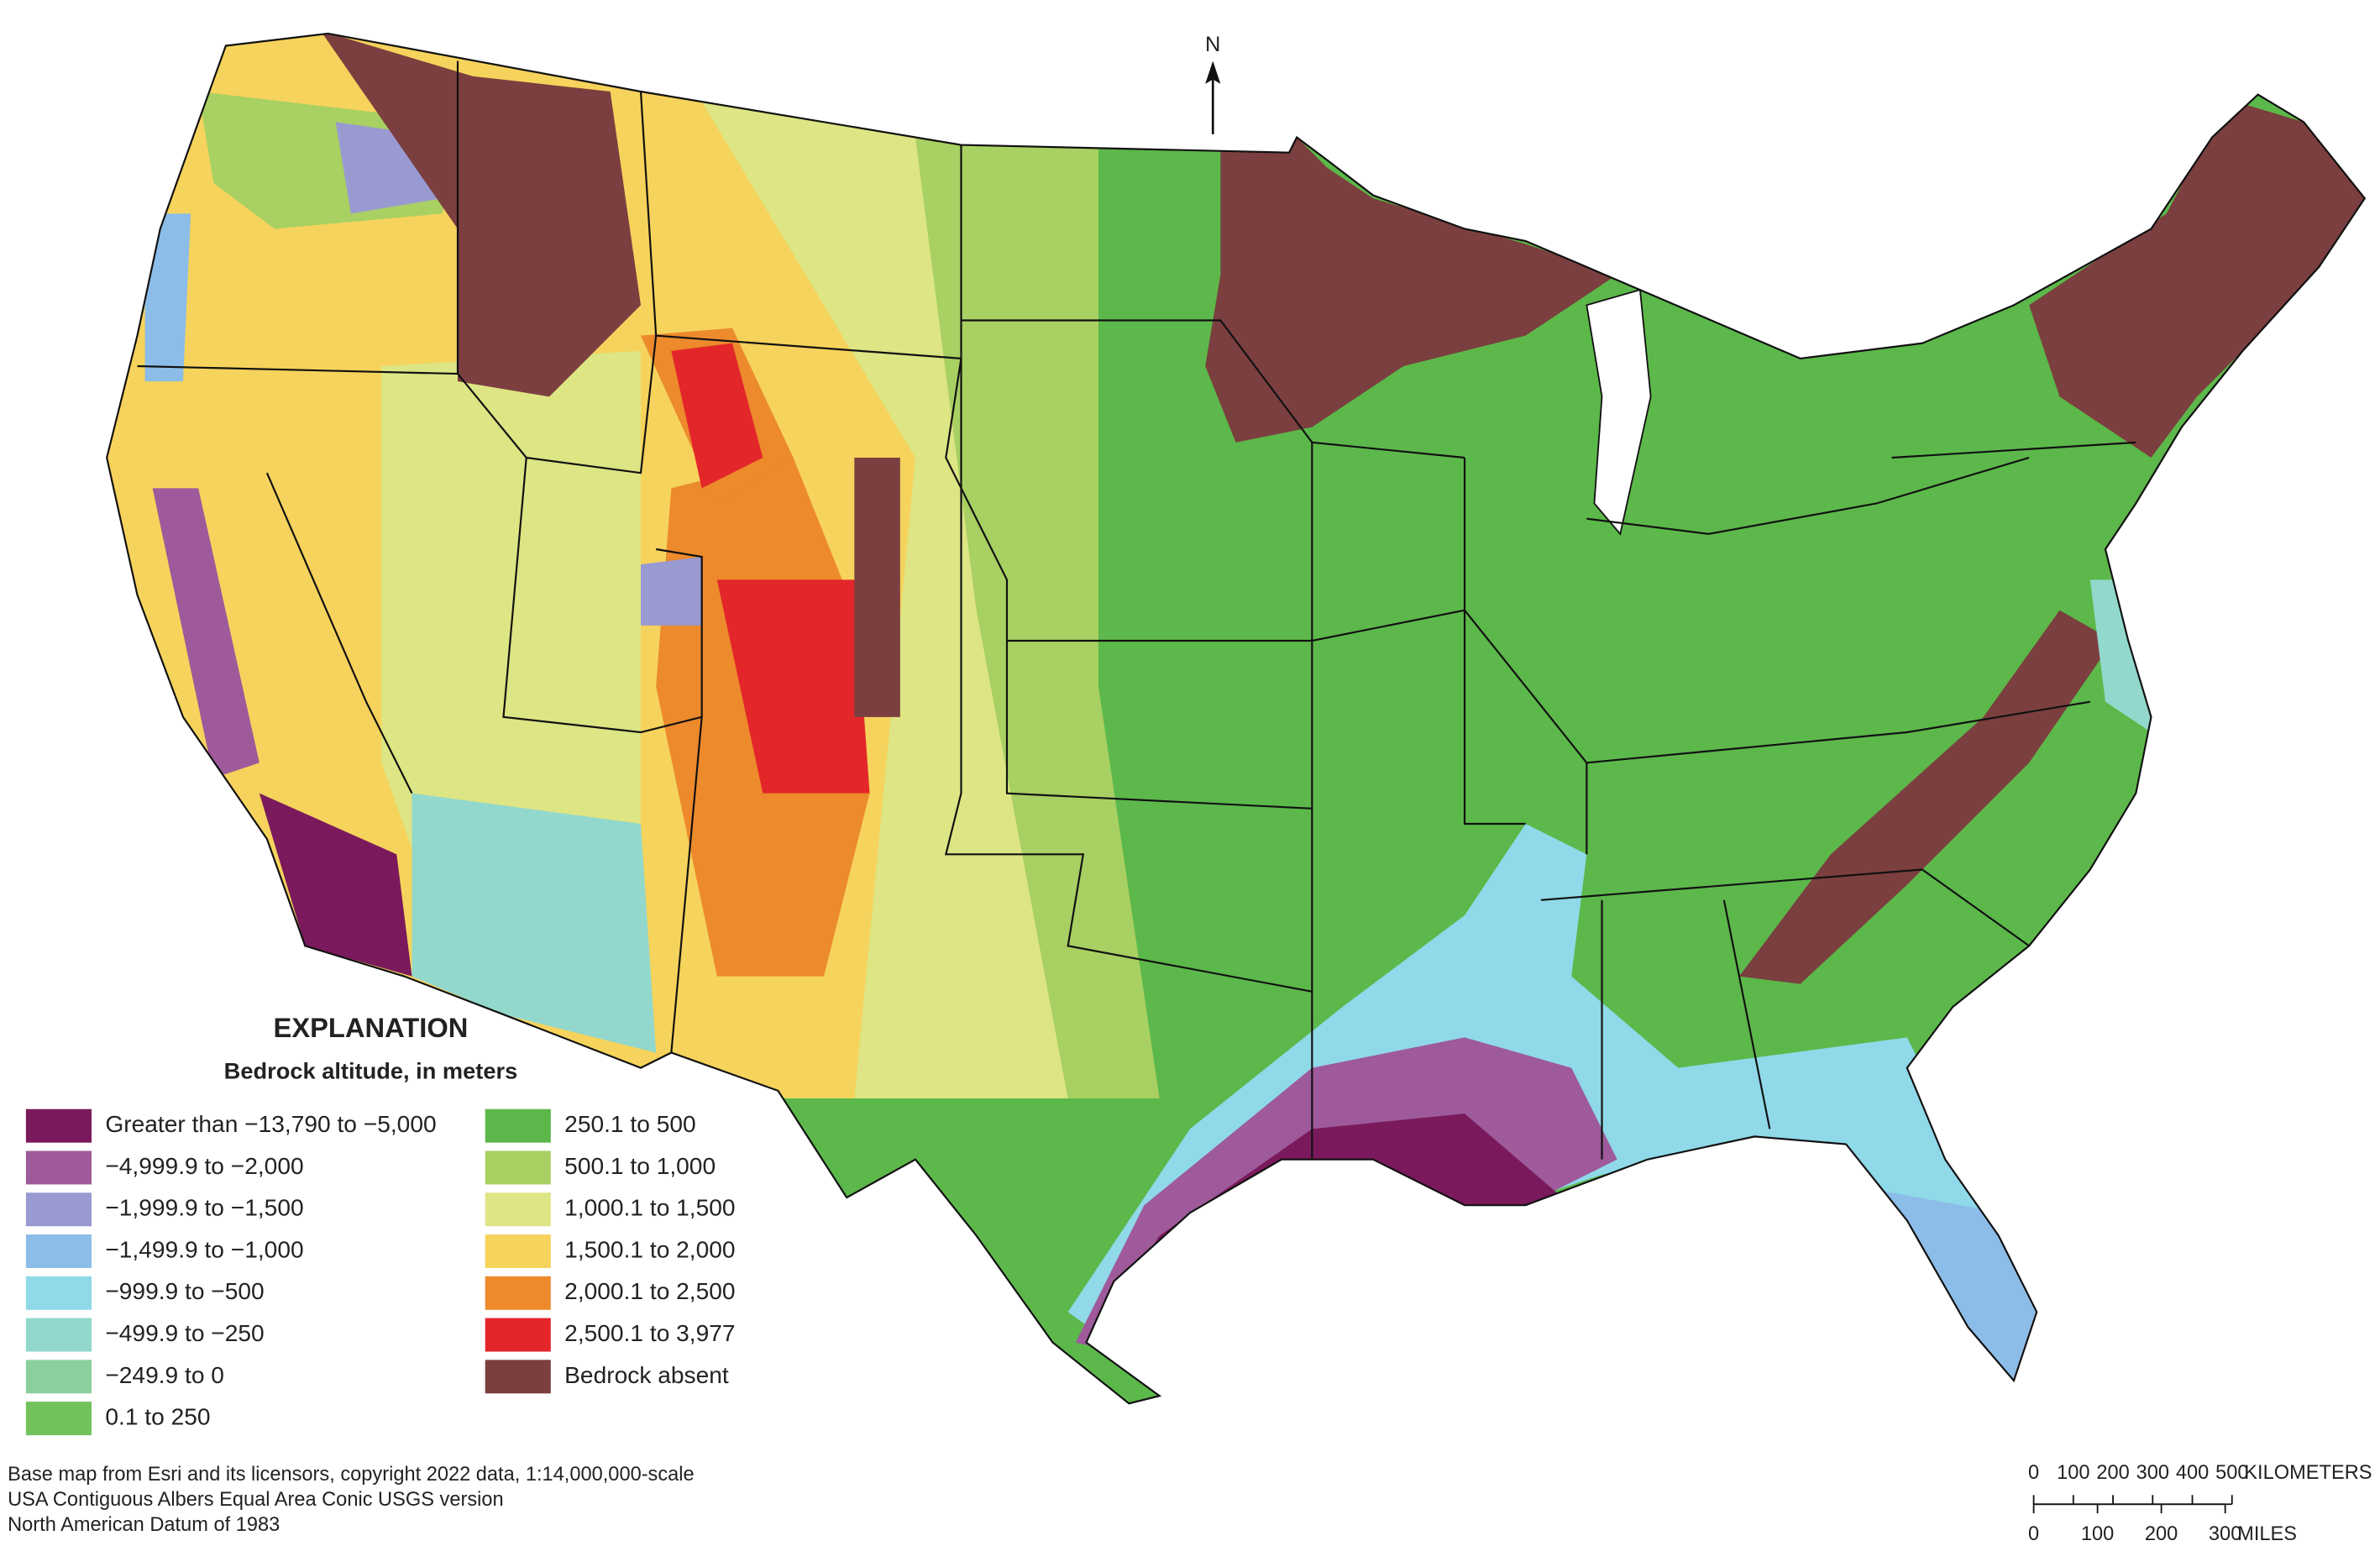 This screenshot has width=2380, height=1546. What do you see at coordinates (2232, 1473) in the screenshot?
I see `scale-tick-label: 500` at bounding box center [2232, 1473].